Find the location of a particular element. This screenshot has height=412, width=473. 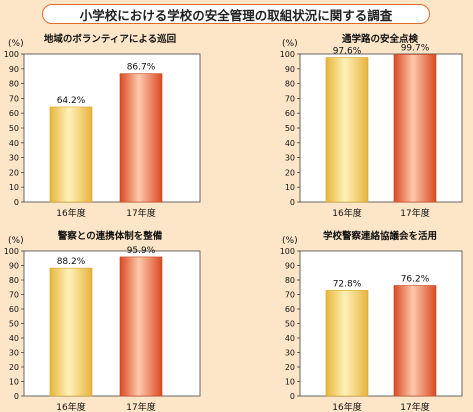

bar-value-label: 76.2% is located at coordinates (415, 280).